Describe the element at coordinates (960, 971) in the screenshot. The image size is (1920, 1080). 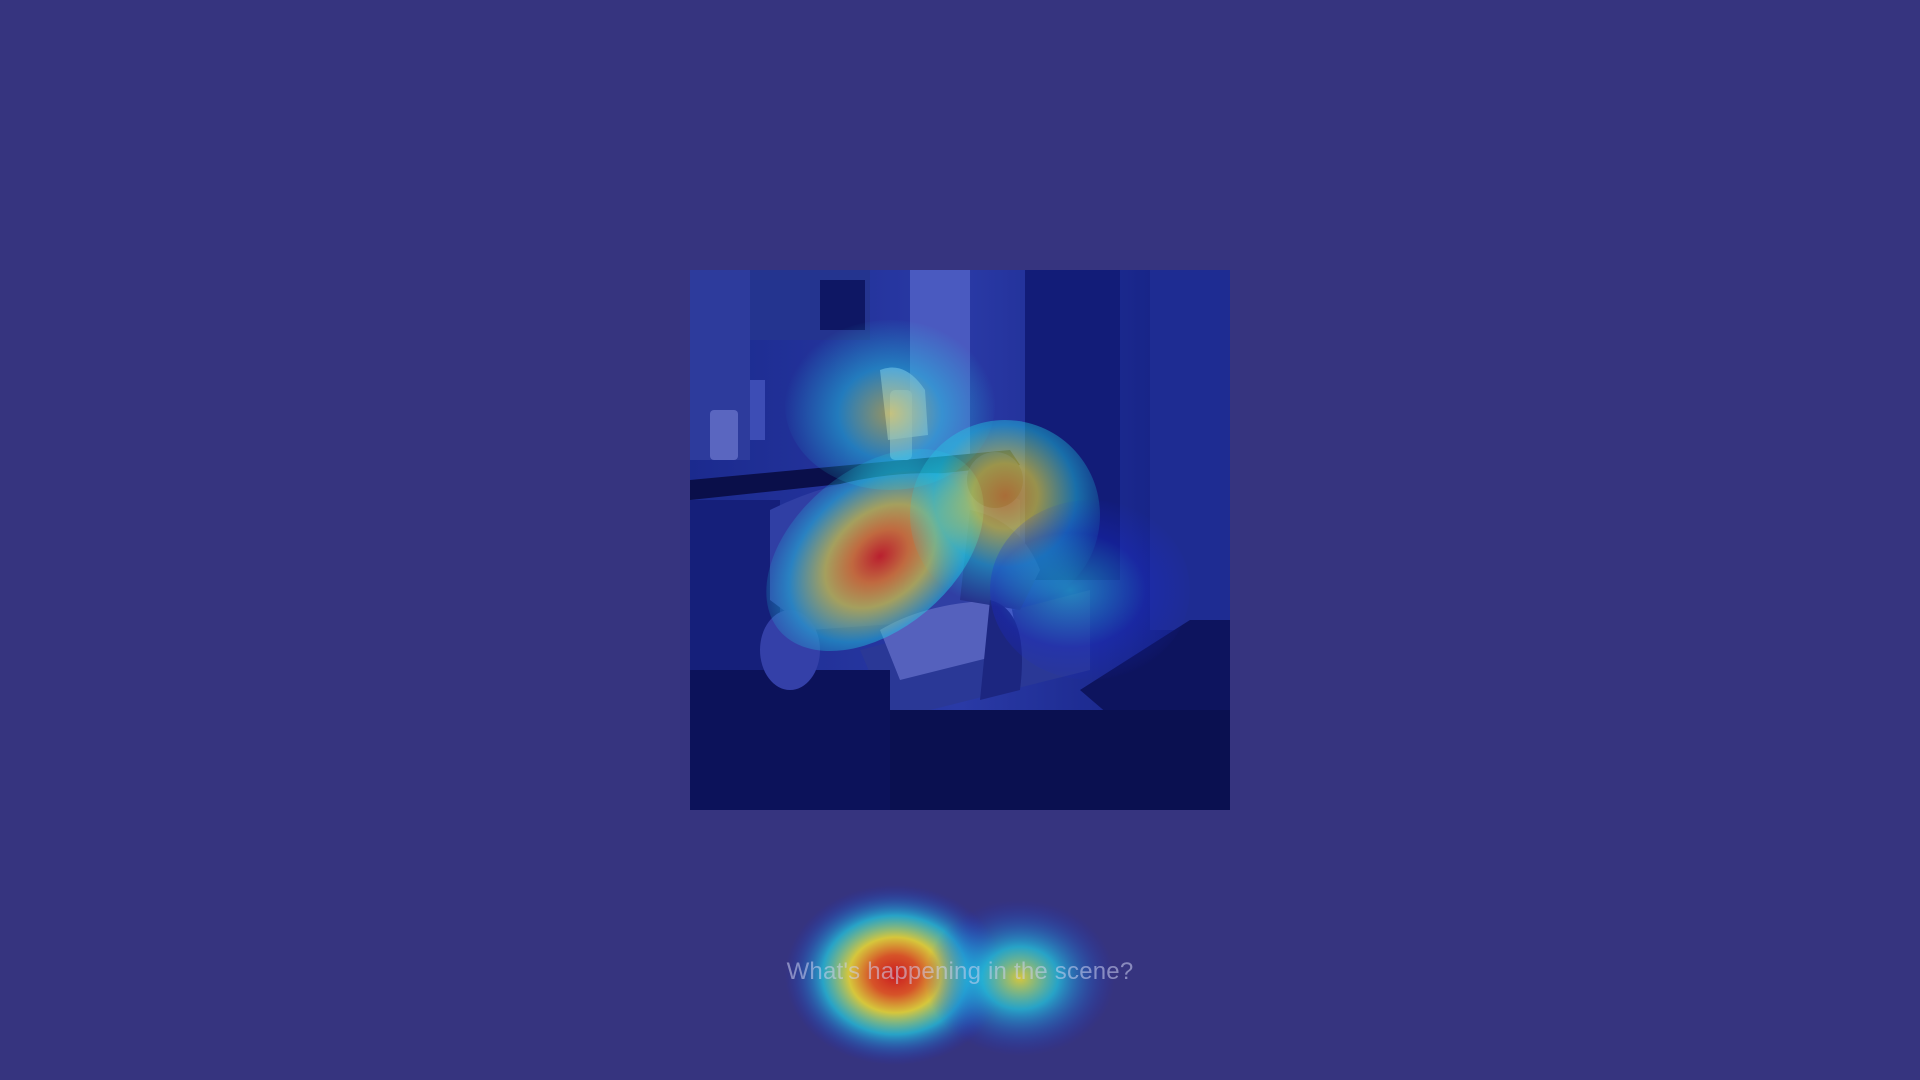
I see `question-text: What's happening in the scene?` at that location.